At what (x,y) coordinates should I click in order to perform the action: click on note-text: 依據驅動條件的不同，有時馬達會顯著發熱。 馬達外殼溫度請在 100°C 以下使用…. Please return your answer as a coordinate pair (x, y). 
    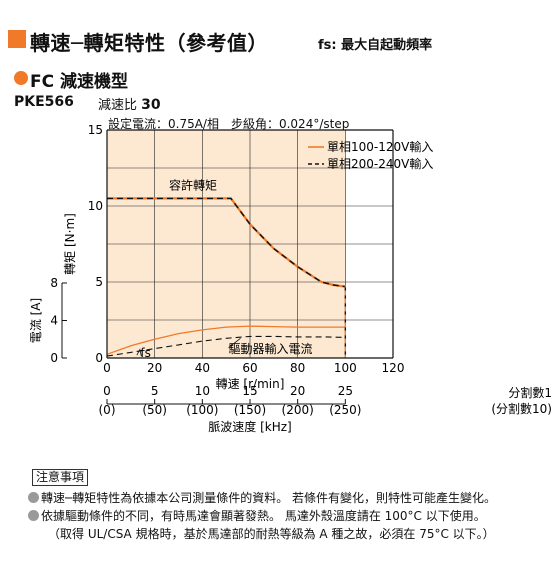
    Looking at the image, I should click on (263, 516).